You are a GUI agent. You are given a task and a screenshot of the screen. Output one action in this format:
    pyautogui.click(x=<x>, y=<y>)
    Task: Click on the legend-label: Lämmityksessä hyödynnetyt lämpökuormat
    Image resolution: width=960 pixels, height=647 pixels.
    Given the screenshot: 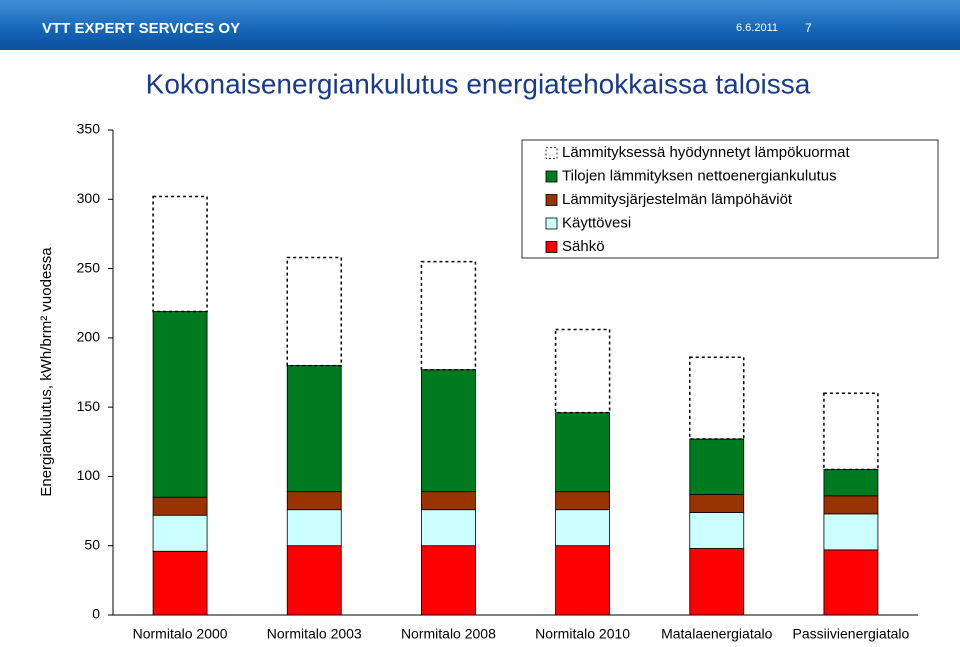 What is the action you would take?
    pyautogui.click(x=706, y=152)
    